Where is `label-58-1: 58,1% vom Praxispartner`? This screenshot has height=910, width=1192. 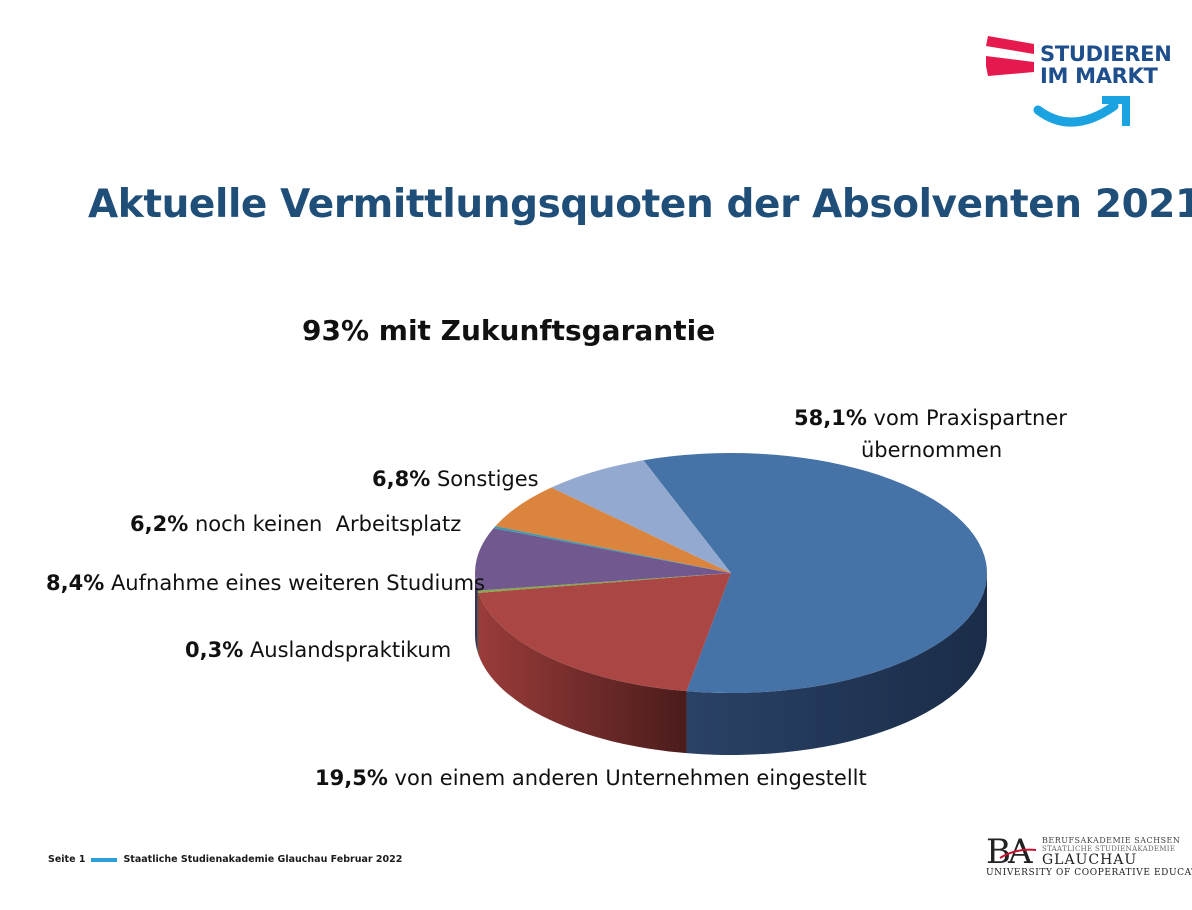
label-58-1: 58,1% vom Praxispartner is located at coordinates (930, 418).